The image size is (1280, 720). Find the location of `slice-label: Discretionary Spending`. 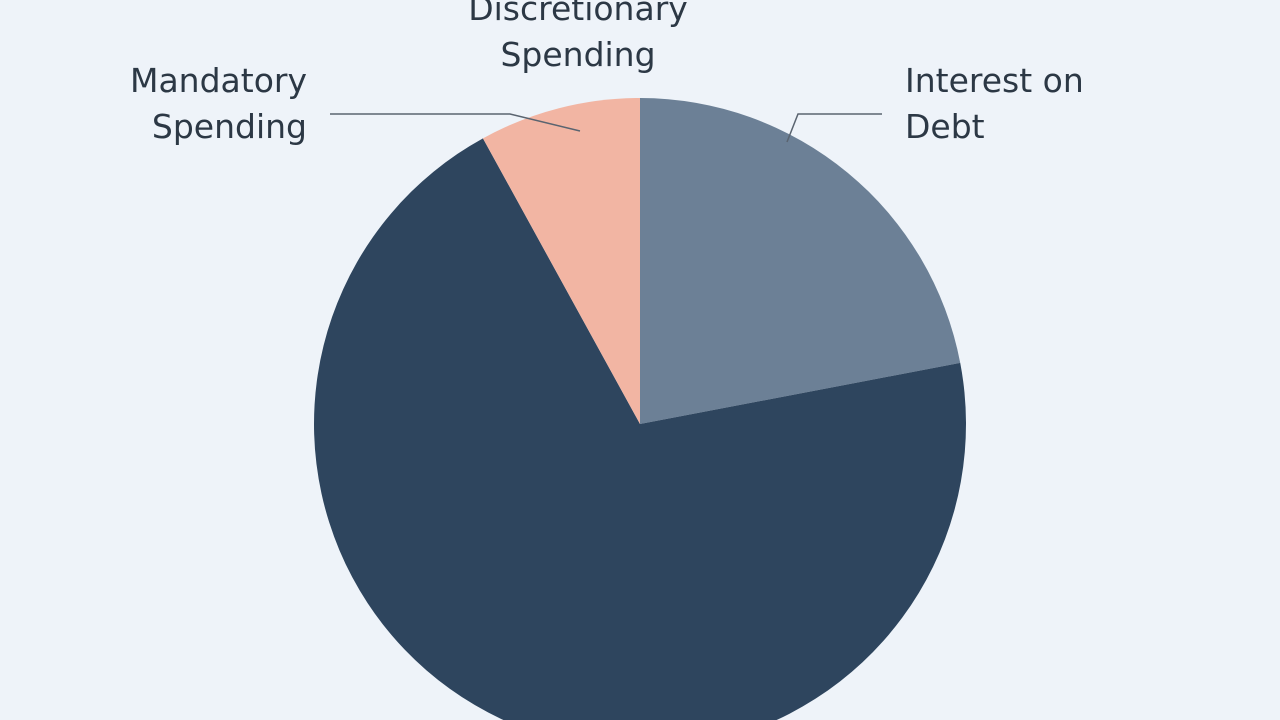

slice-label: Discretionary Spending is located at coordinates (578, 37).